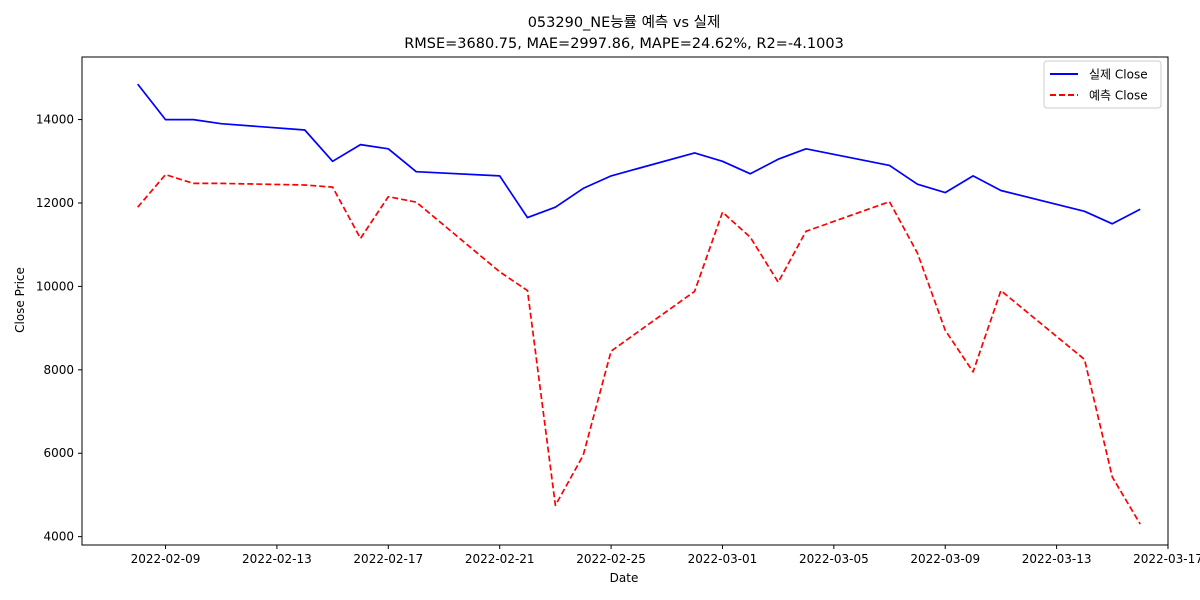 The height and width of the screenshot is (600, 1200). What do you see at coordinates (834, 559) in the screenshot?
I see `x-tick-label: 2022-03-05` at bounding box center [834, 559].